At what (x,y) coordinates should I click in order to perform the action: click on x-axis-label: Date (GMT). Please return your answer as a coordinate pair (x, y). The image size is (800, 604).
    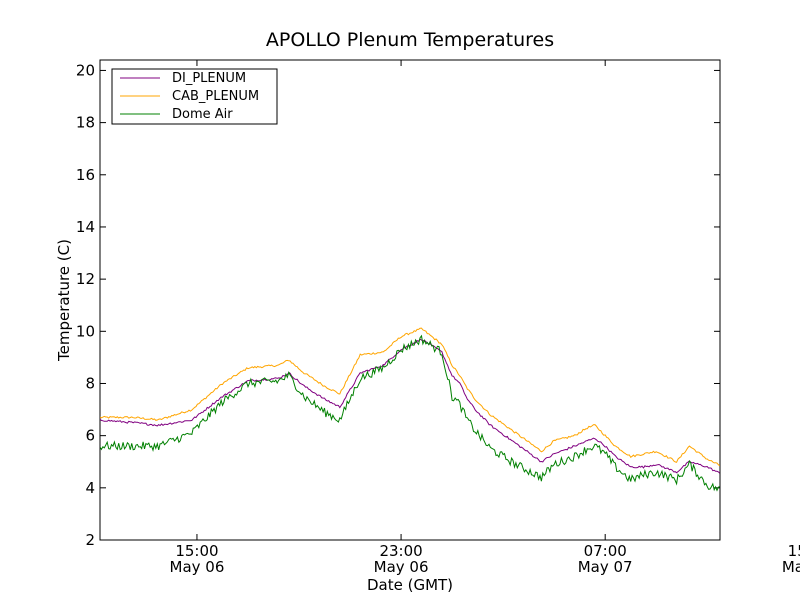
    Looking at the image, I should click on (410, 585).